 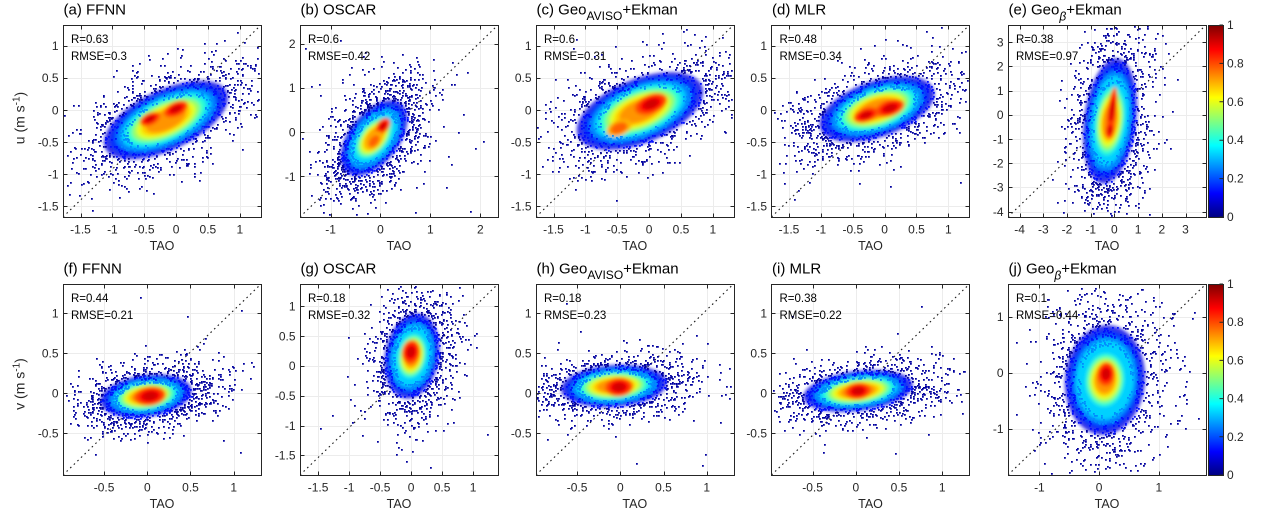 I want to click on svg-text: R=0.6, so click(x=559, y=40).